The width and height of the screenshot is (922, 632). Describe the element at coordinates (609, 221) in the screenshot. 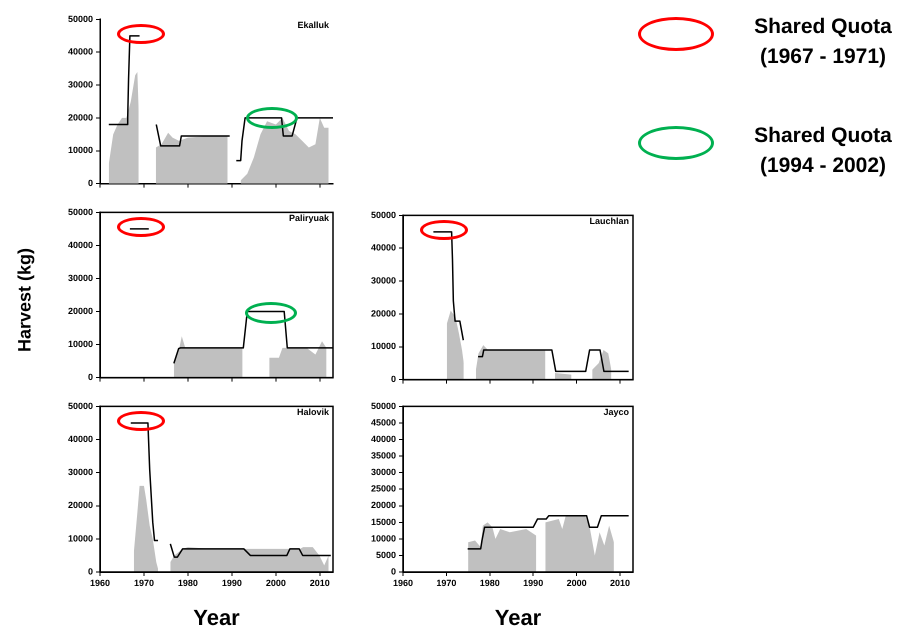

I see `chart-title: Lauchlan` at that location.